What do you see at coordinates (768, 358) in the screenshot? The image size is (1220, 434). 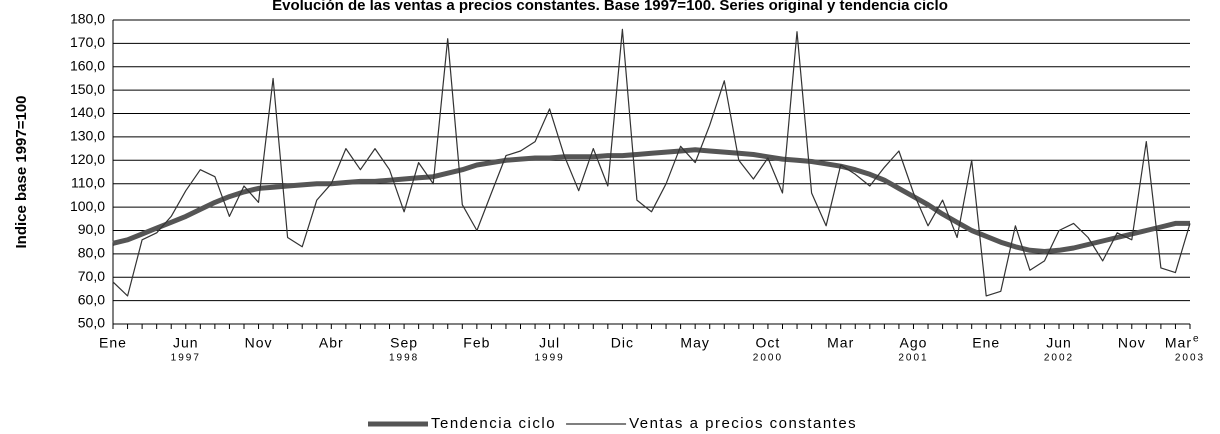 I see `year-label: 2000` at bounding box center [768, 358].